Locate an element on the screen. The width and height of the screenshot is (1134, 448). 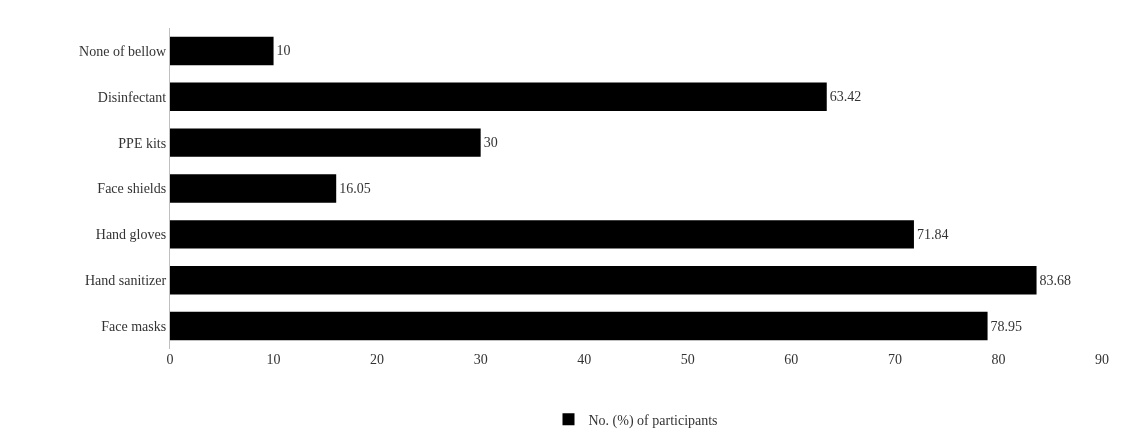
y-tick-label: Hand sanitizer is located at coordinates (125, 281).